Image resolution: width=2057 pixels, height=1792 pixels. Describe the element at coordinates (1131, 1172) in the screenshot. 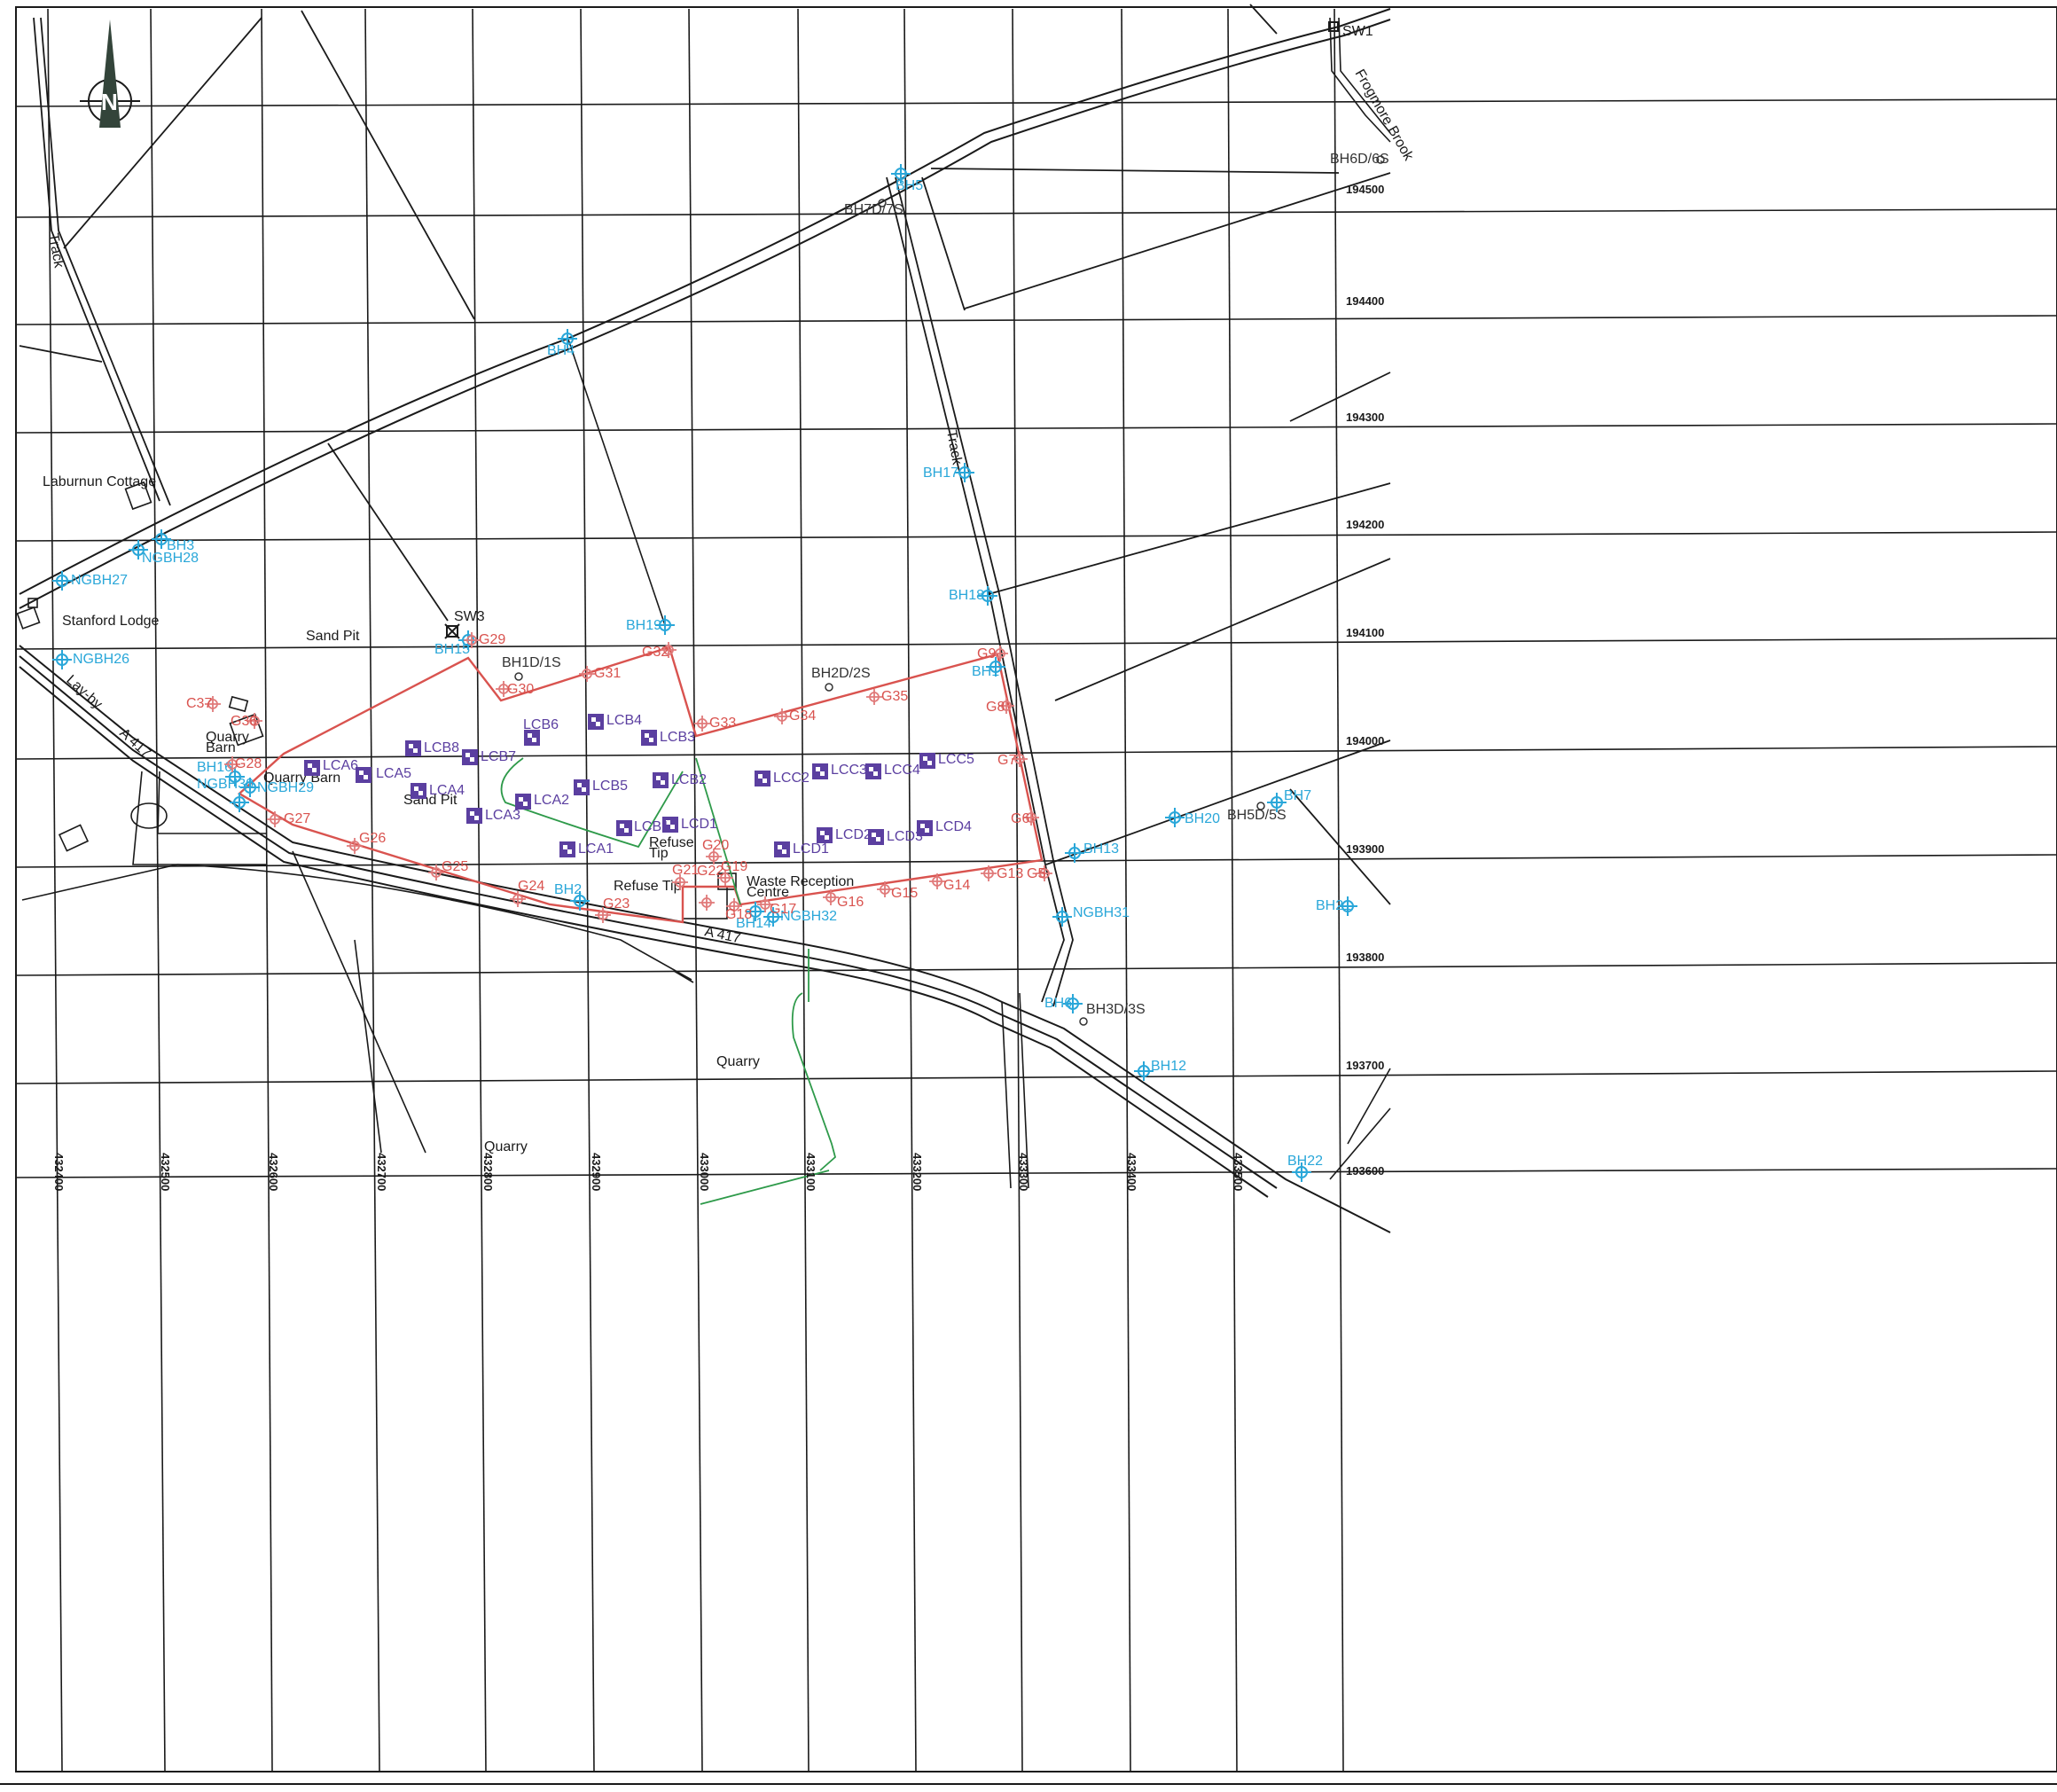

I see `easting-433400: 433400` at that location.